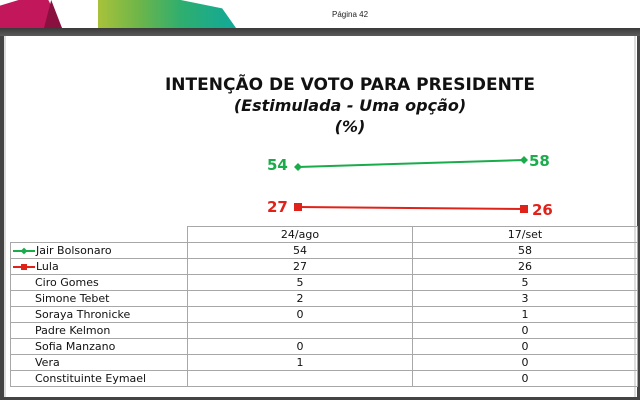  What do you see at coordinates (638, 218) in the screenshot?
I see `frame-border-right` at bounding box center [638, 218].